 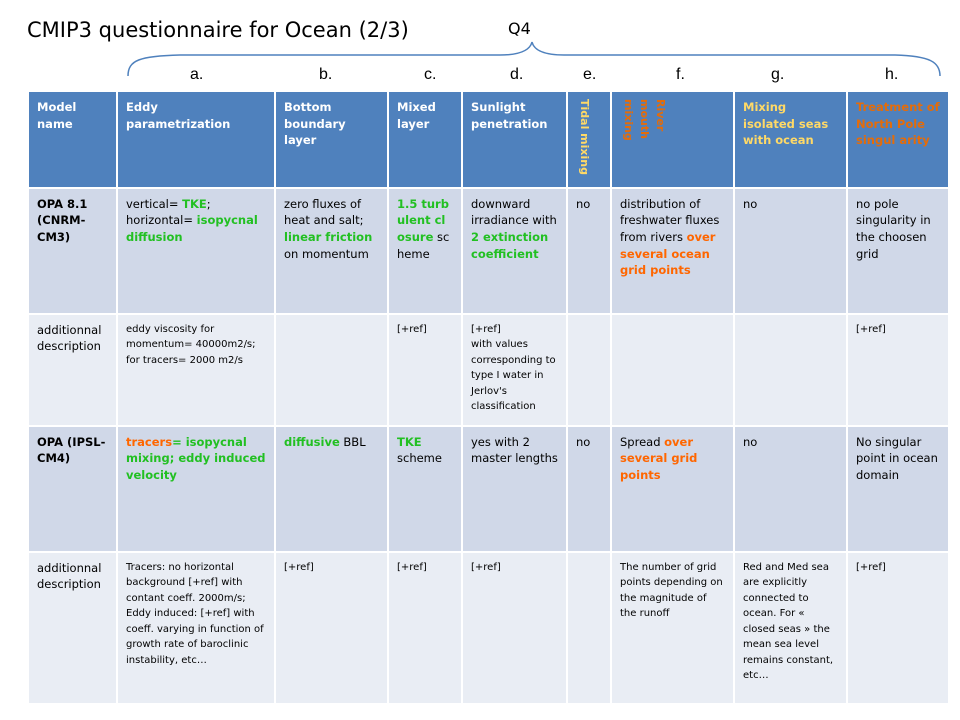 I want to click on text: BBL, so click(x=352, y=441).